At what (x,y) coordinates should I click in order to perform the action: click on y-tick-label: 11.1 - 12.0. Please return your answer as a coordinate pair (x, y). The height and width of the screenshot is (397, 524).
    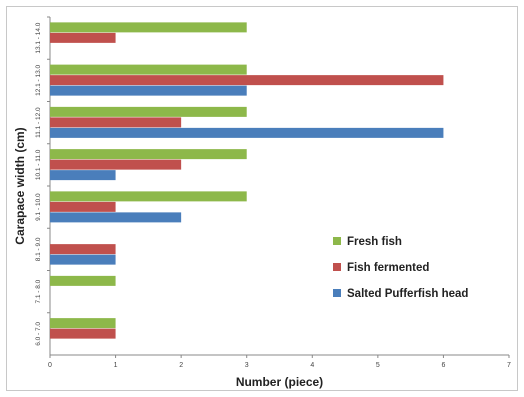
    Looking at the image, I should click on (38, 122).